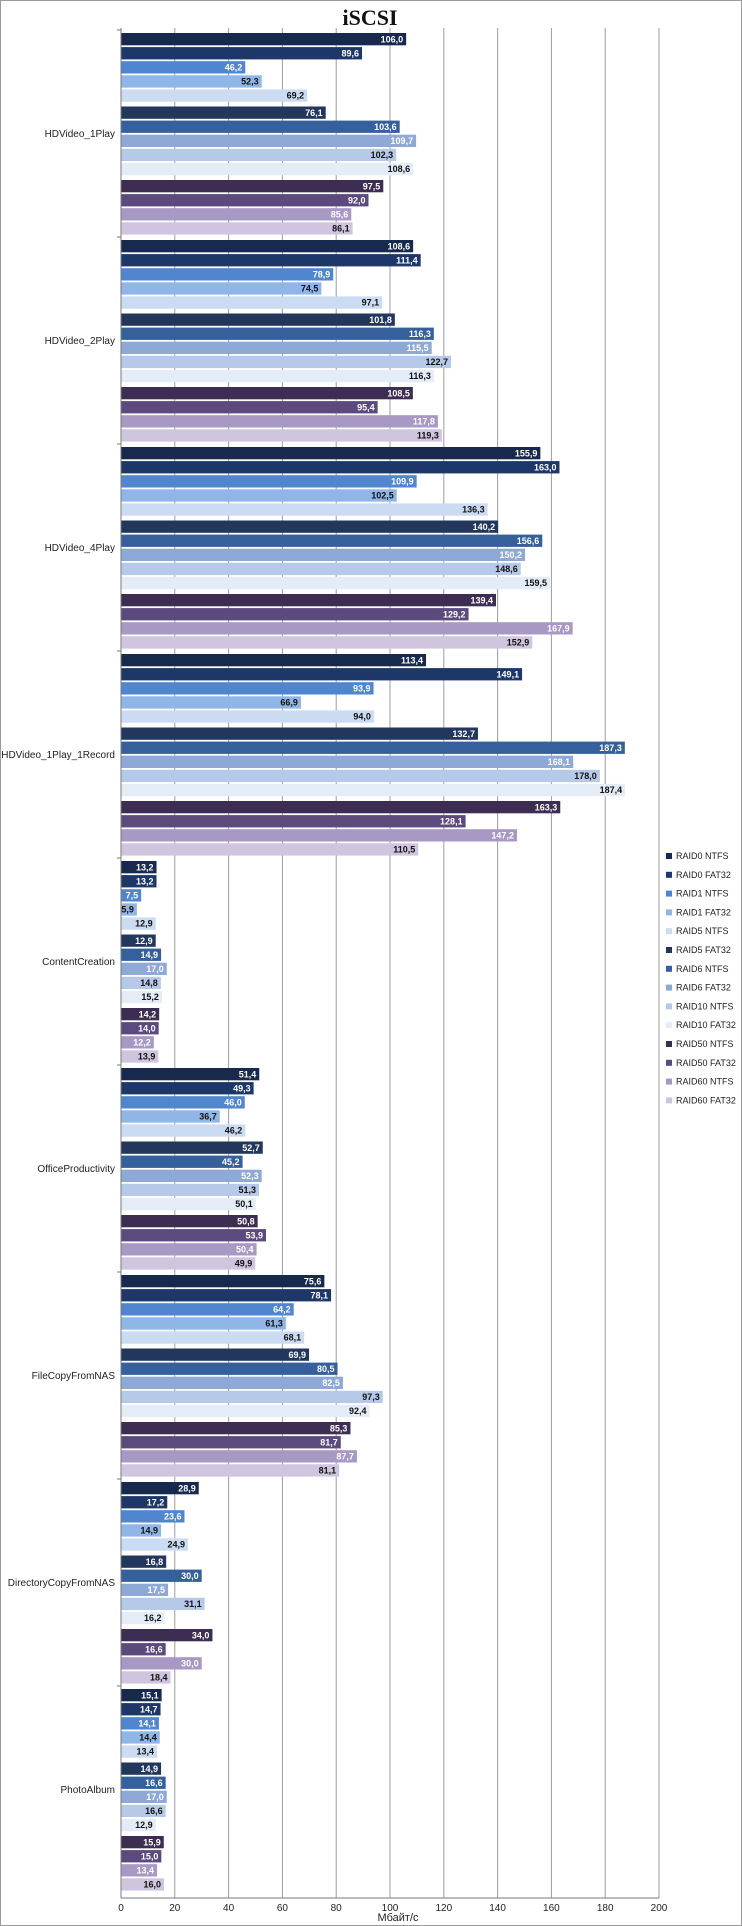 Image resolution: width=742 pixels, height=1926 pixels. What do you see at coordinates (371, 303) in the screenshot?
I see `bar-value-label: 97,1` at bounding box center [371, 303].